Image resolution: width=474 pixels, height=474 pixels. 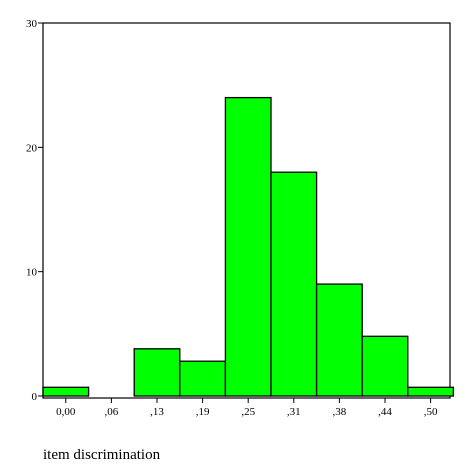 I want to click on x-tick-label: ,50, so click(x=431, y=412).